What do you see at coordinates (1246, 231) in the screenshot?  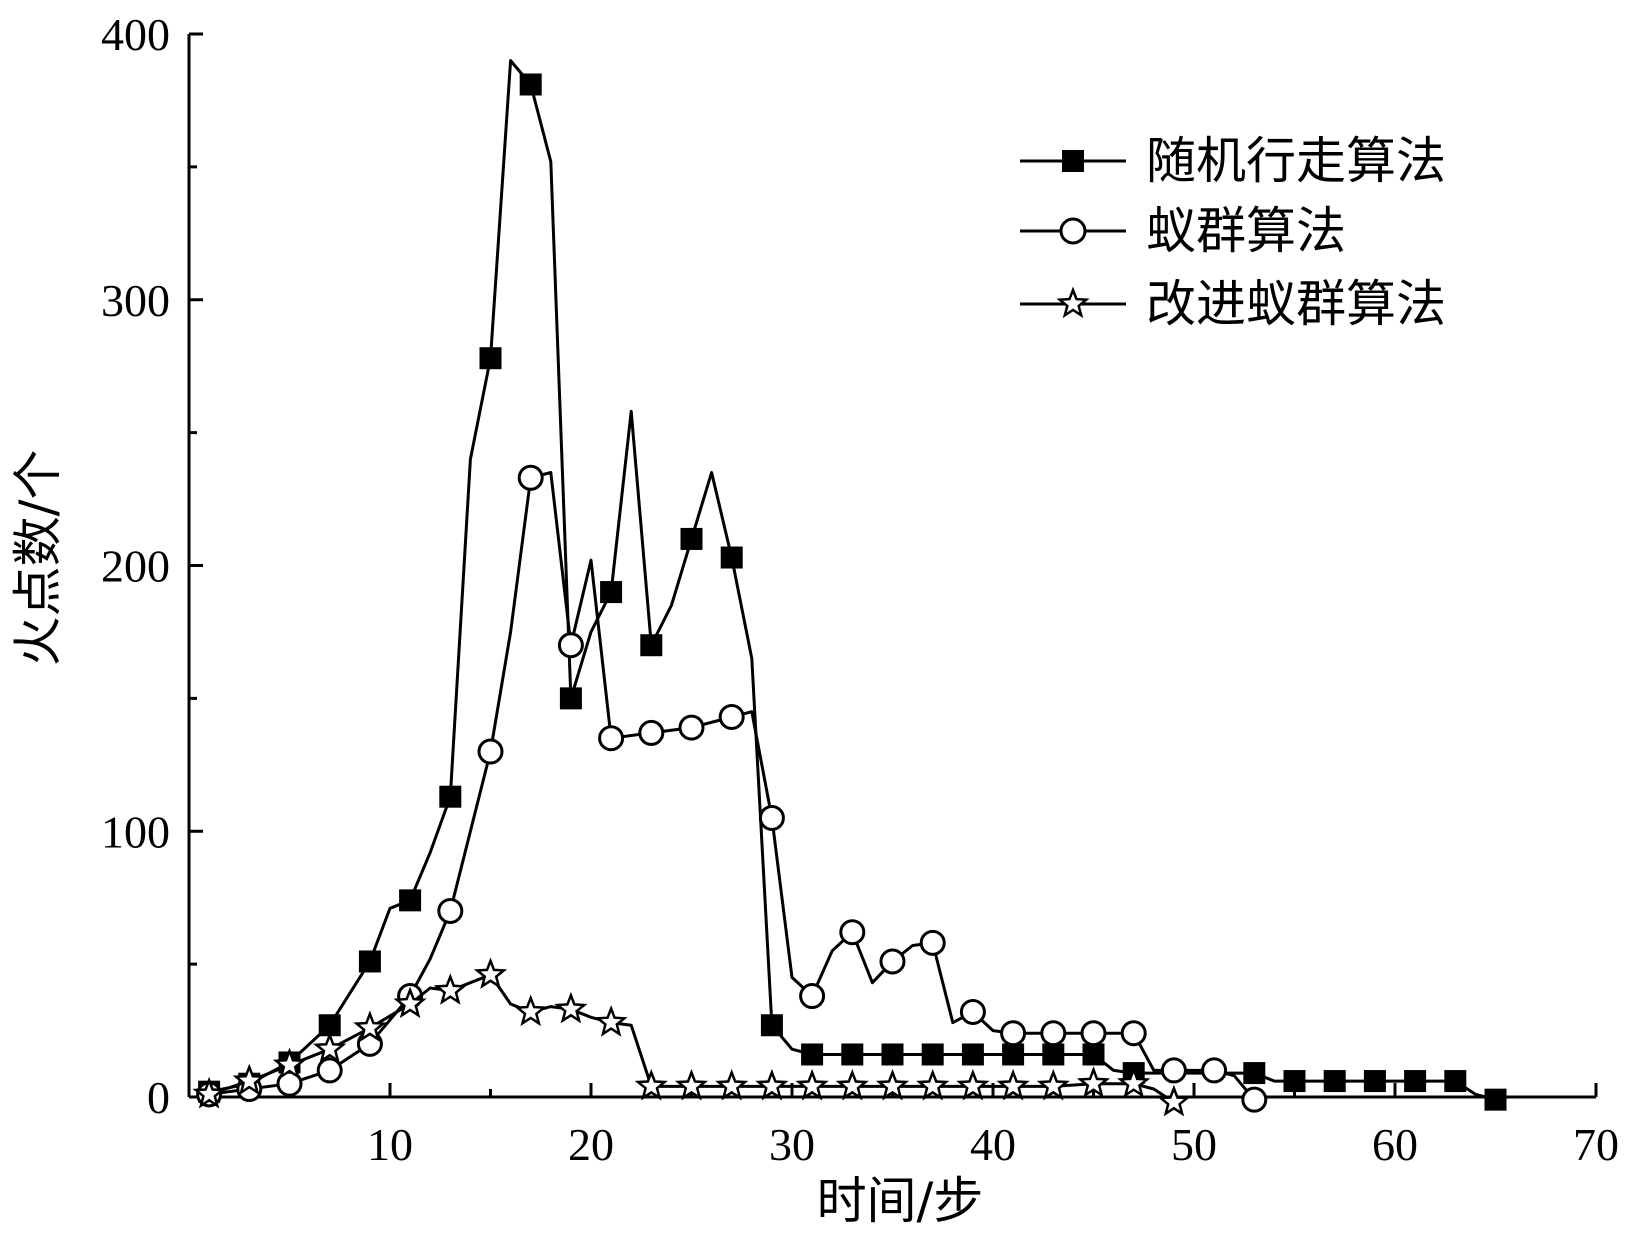 I see `legend-label-ant-colony: 蚁群算法` at bounding box center [1246, 231].